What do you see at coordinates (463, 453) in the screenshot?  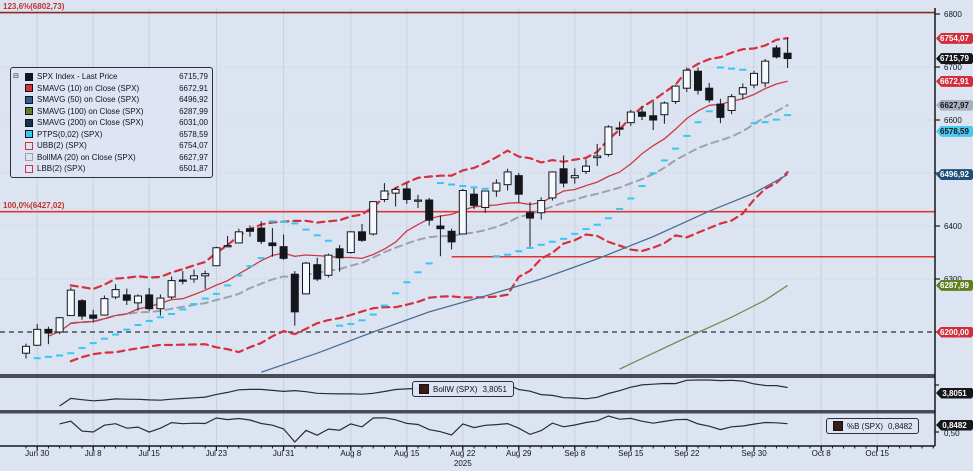 I see `date-tick-aug-22: Aug 22` at bounding box center [463, 453].